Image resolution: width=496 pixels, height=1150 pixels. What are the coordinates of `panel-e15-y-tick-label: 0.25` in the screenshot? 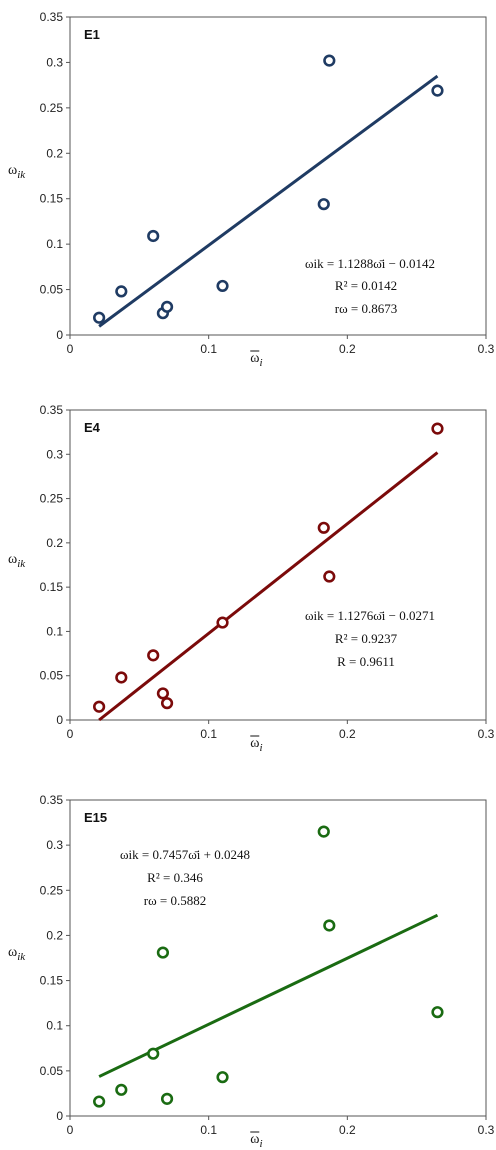 It's located at (52, 890).